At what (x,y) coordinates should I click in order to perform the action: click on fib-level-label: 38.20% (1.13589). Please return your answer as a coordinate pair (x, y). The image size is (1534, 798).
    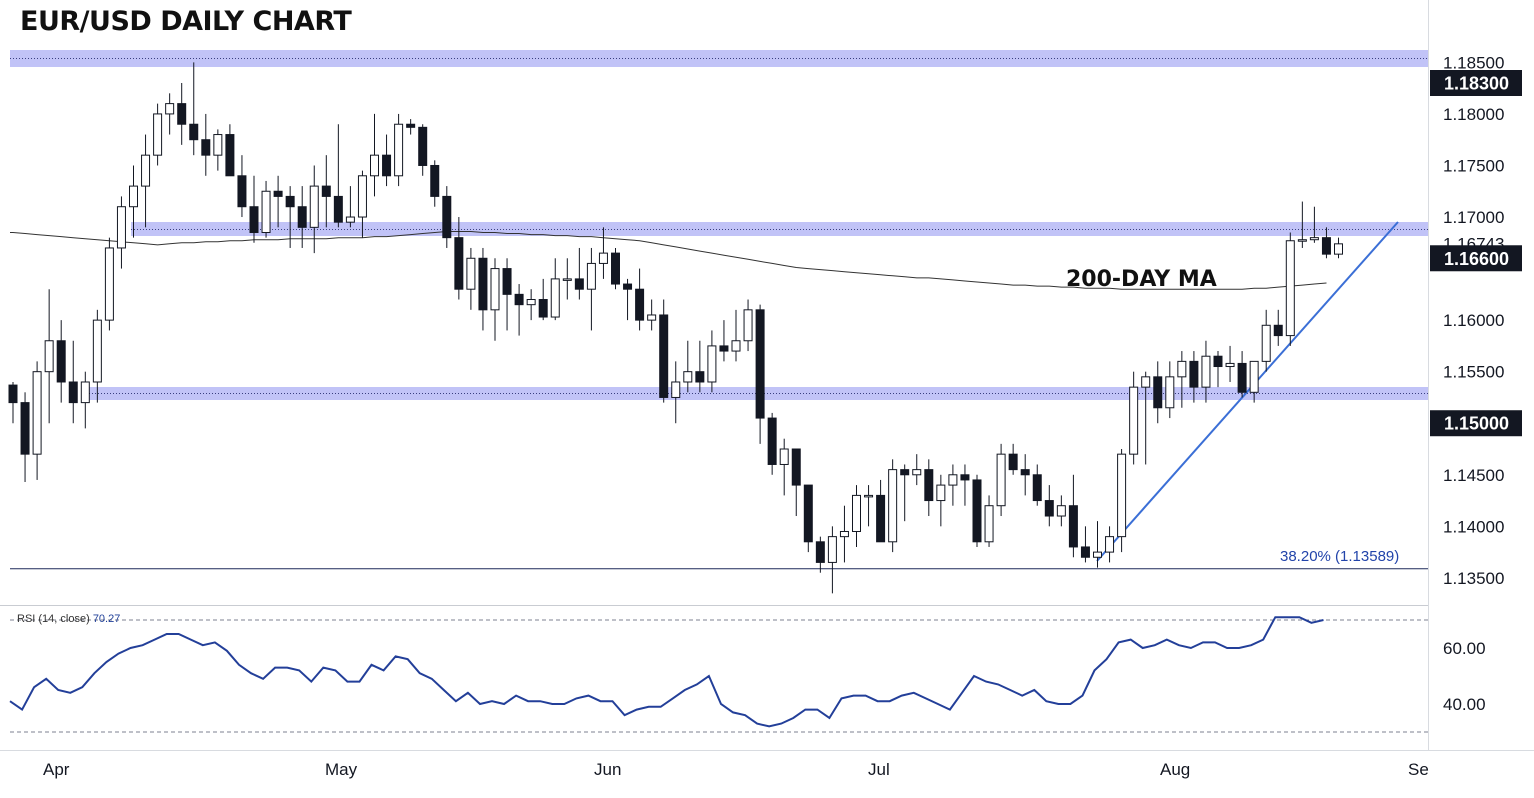
    Looking at the image, I should click on (1340, 556).